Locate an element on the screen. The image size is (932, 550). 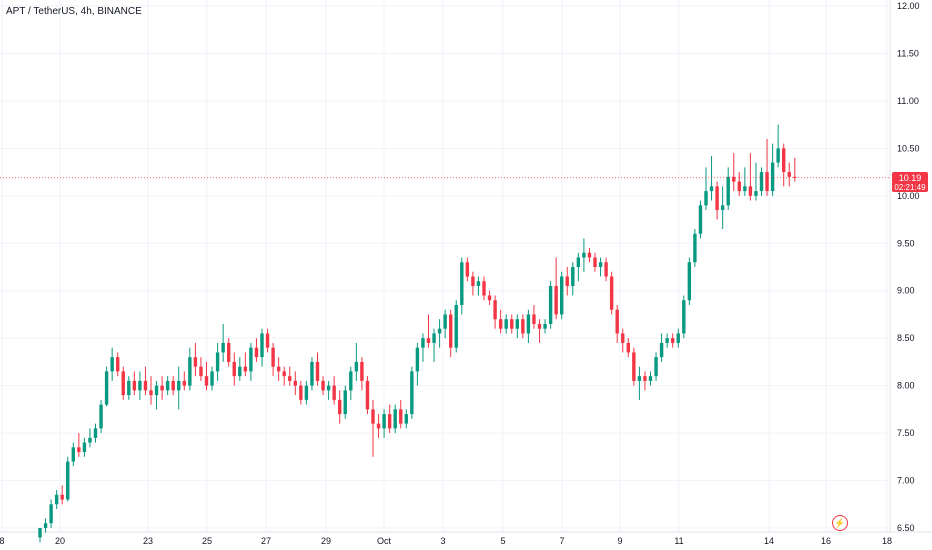
x-tick-label: 23 is located at coordinates (148, 541).